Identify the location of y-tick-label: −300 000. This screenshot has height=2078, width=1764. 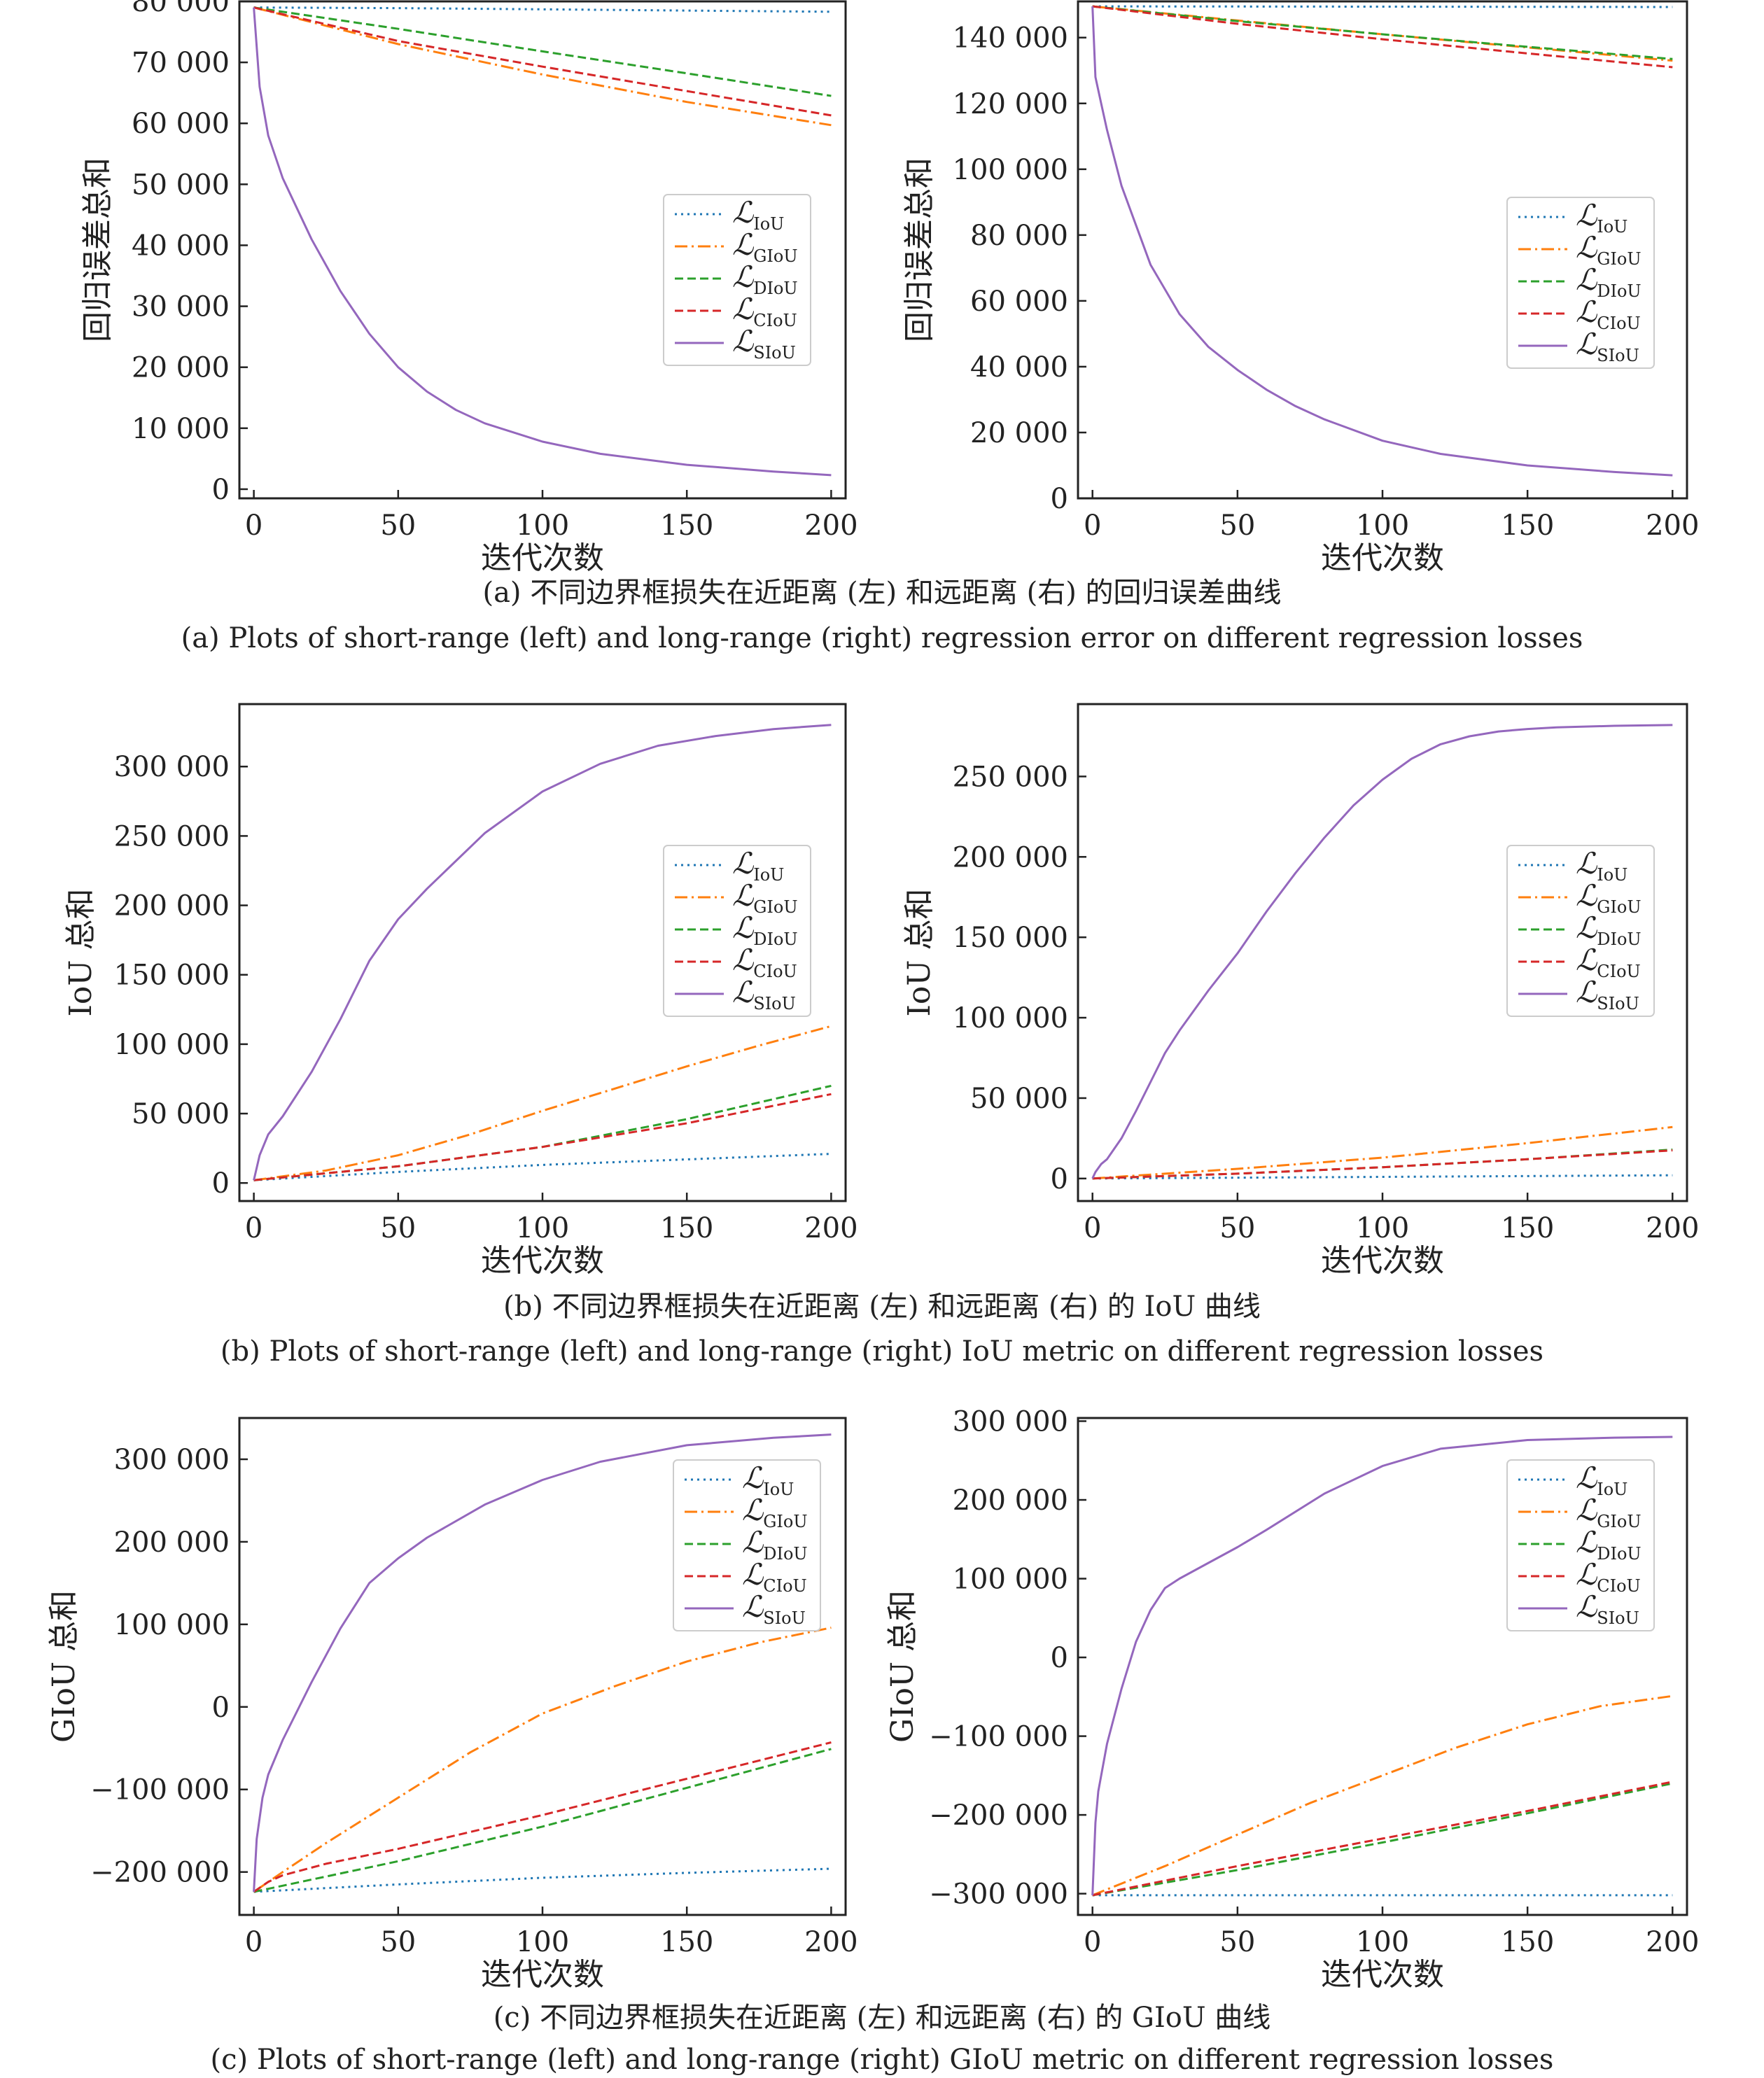
(998, 1895).